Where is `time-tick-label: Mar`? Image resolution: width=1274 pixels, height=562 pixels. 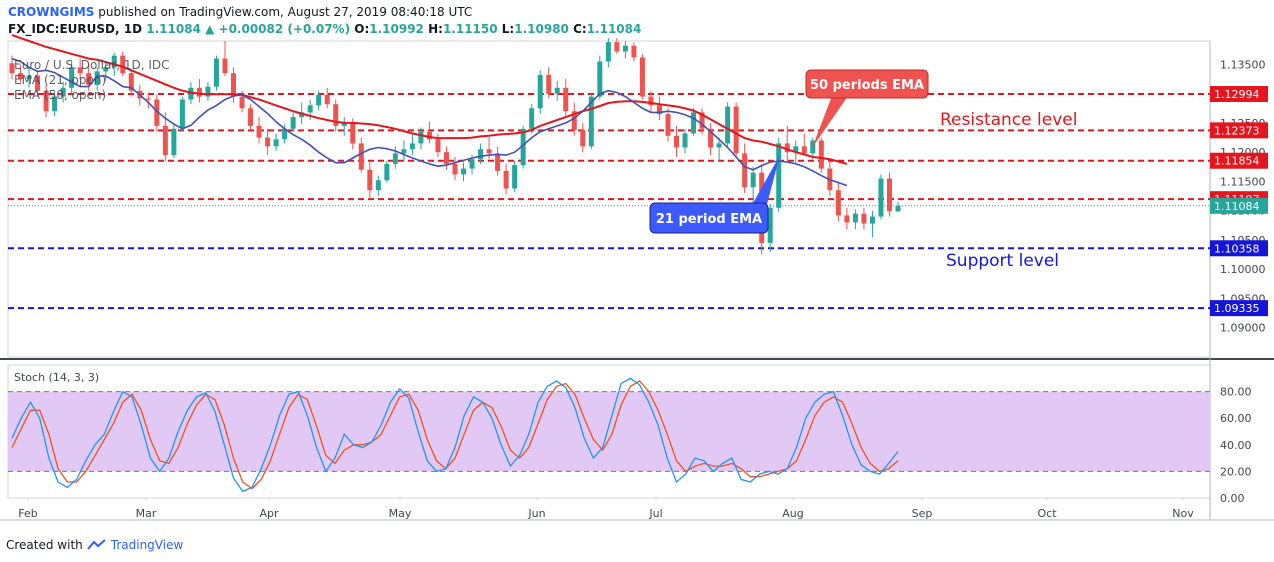
time-tick-label: Mar is located at coordinates (146, 513).